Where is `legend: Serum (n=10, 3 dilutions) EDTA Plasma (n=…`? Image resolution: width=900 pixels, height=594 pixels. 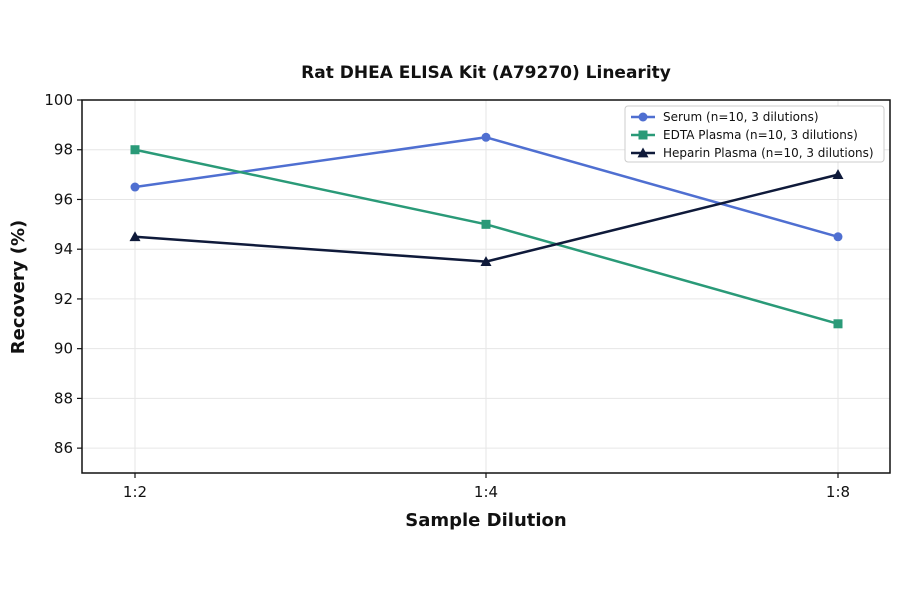 legend: Serum (n=10, 3 dilutions) EDTA Plasma (n=… is located at coordinates (754, 134).